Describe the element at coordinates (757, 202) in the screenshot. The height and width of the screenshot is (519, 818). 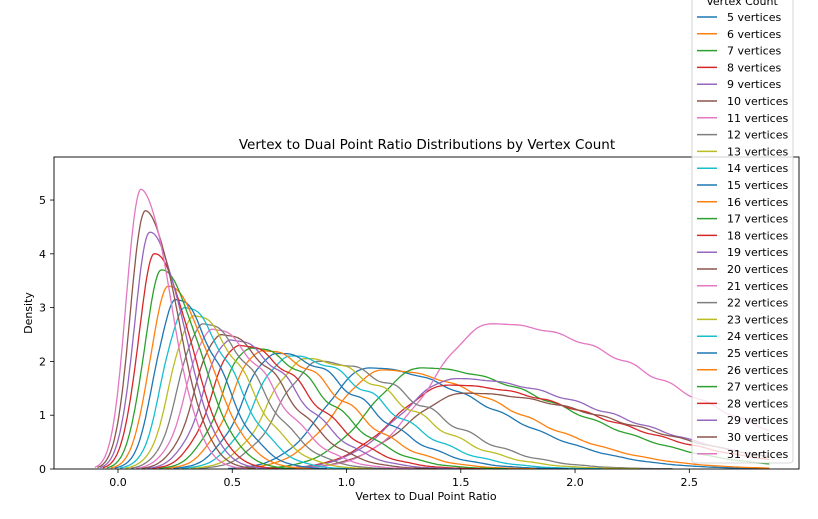
I see `legend-item-label: 16 vertices` at that location.